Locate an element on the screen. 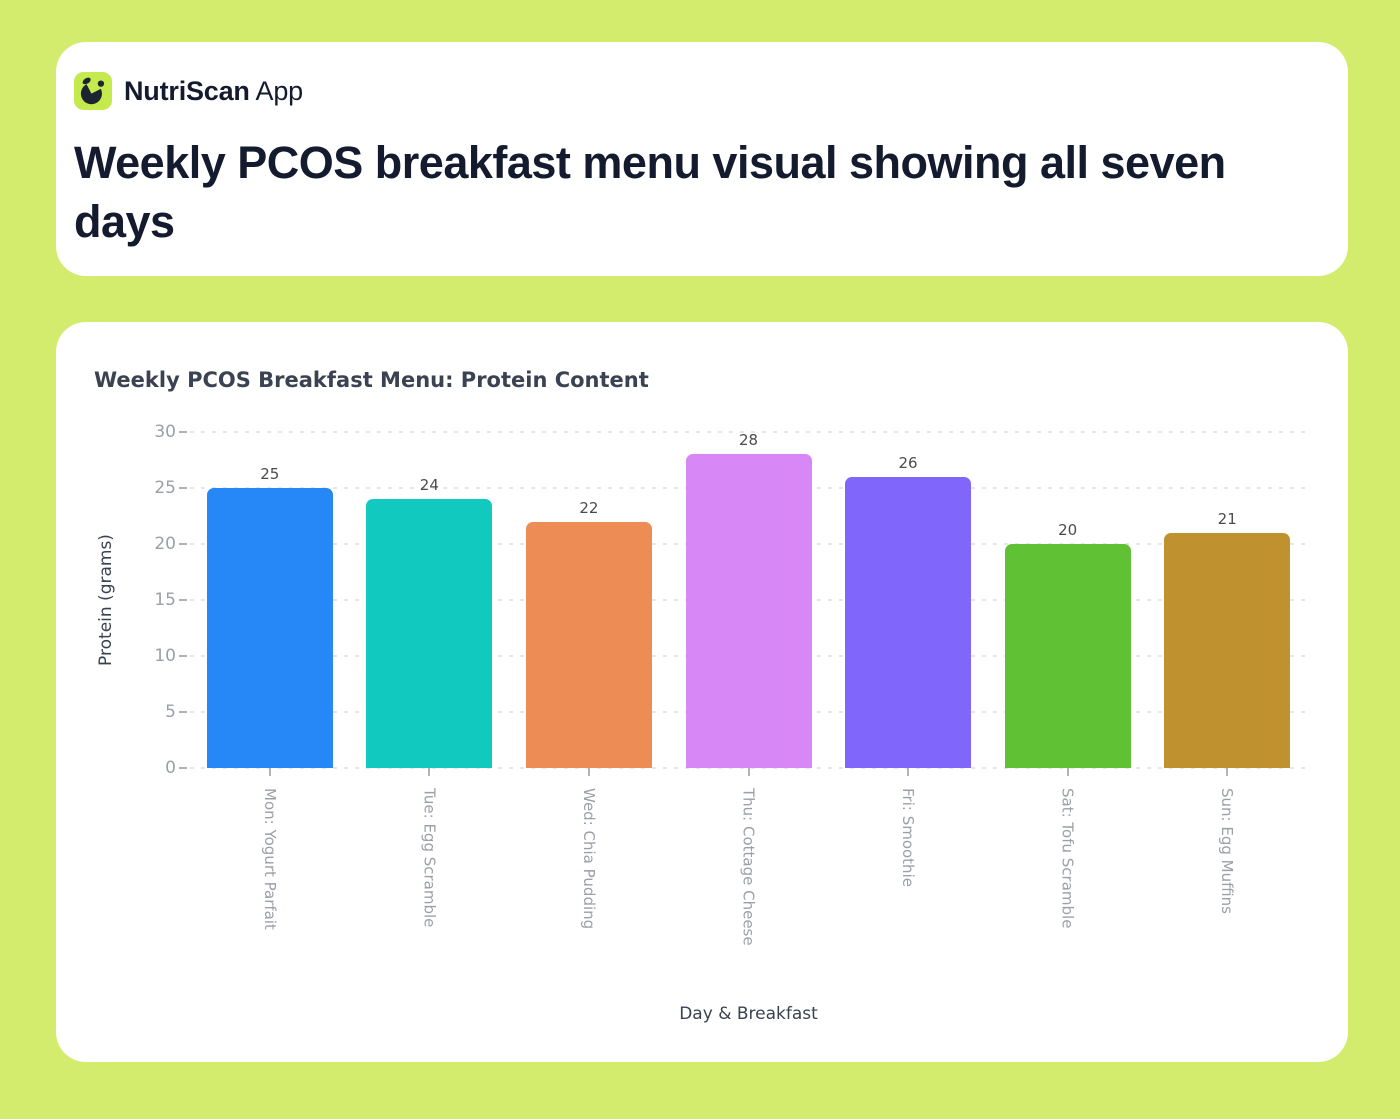  x-axis-label: Day & Breakfast is located at coordinates (748, 1014).